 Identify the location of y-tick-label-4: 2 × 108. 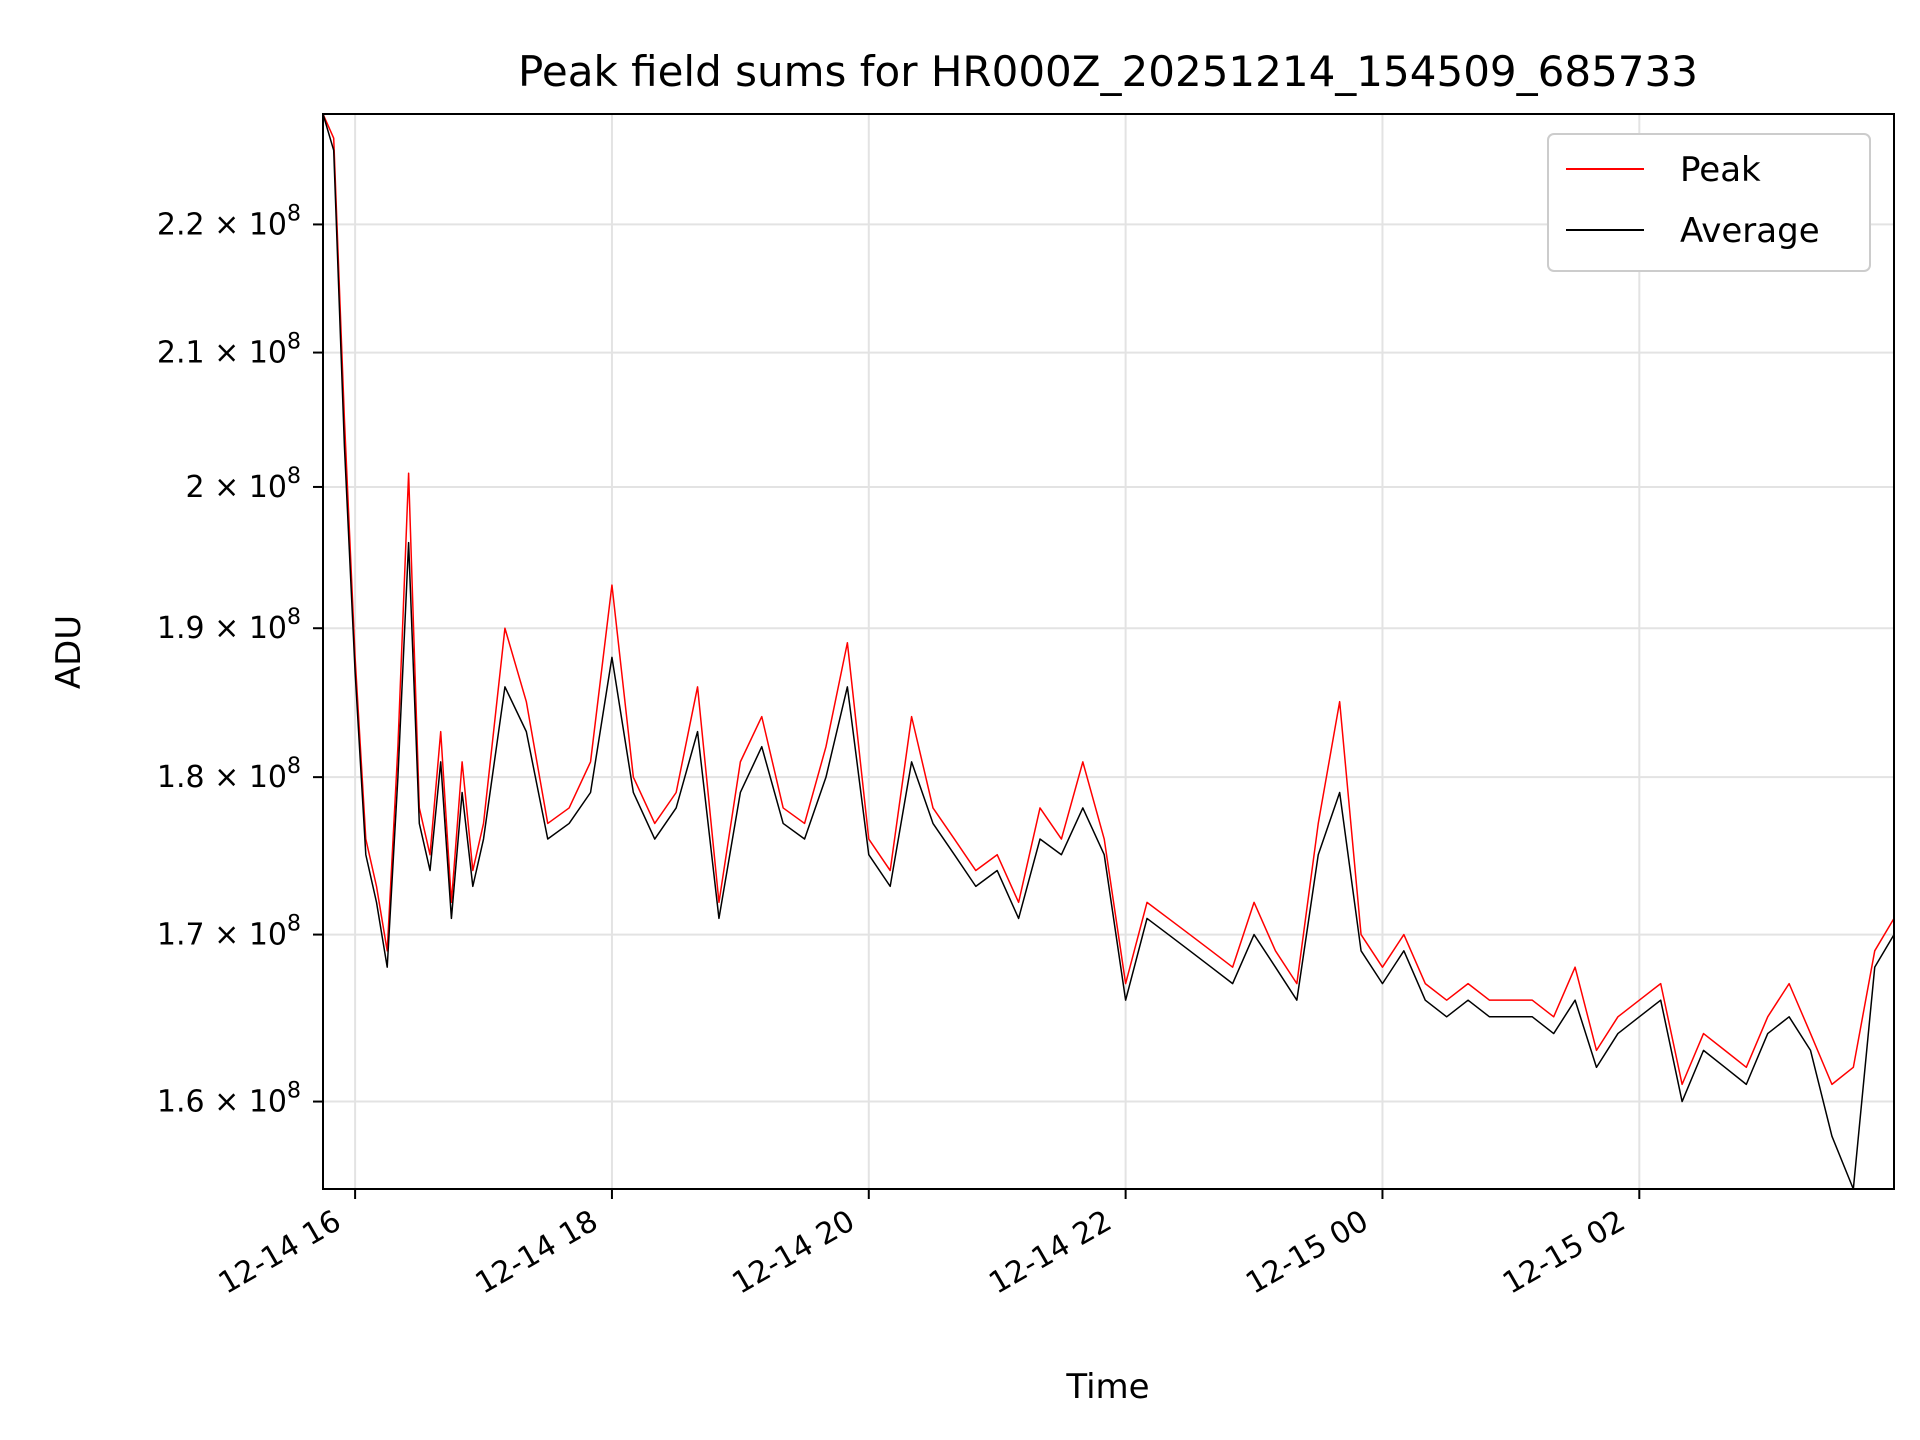
(243, 484).